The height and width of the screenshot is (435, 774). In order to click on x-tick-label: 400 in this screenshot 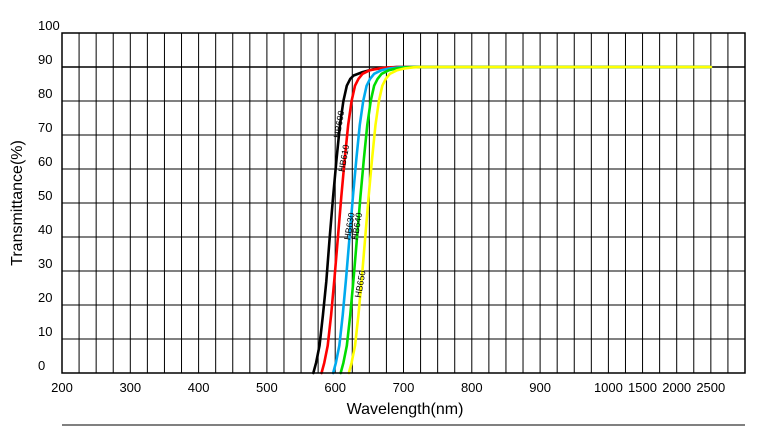, I will do `click(199, 387)`.